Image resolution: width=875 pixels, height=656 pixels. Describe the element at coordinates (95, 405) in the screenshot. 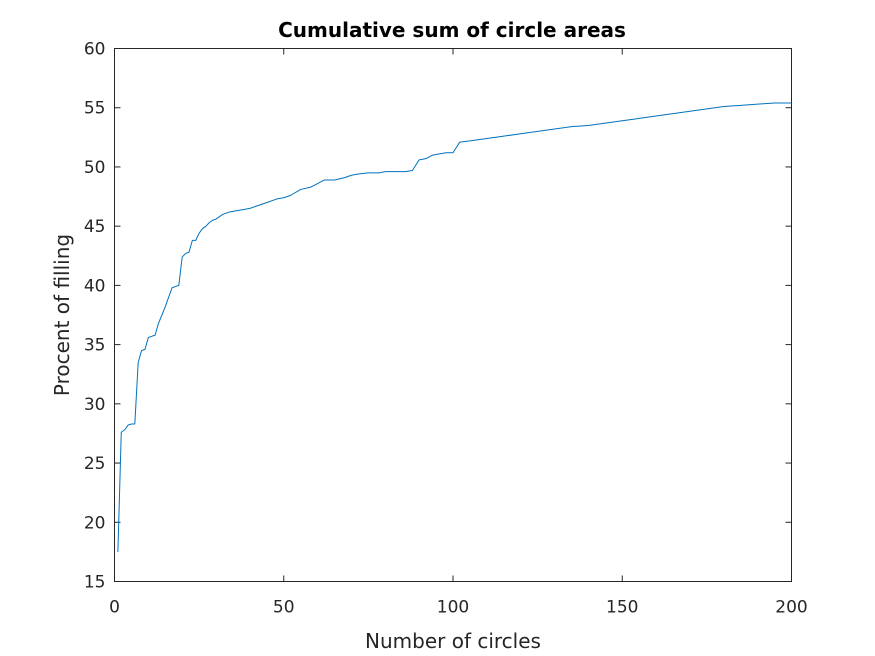

I see `y-tick-label: 30` at that location.